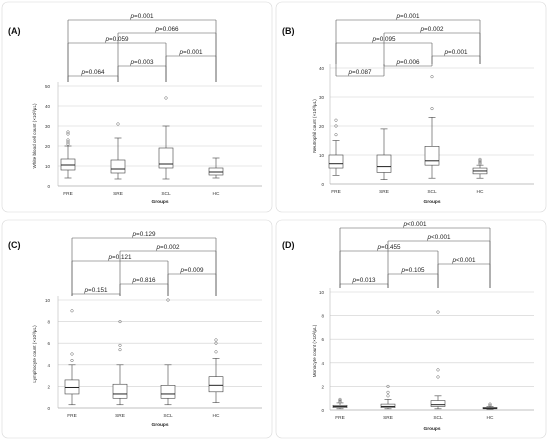 Image resolution: width=550 pixels, height=440 pixels. I want to click on comparison-bracket: p=0.816, so click(144, 286).